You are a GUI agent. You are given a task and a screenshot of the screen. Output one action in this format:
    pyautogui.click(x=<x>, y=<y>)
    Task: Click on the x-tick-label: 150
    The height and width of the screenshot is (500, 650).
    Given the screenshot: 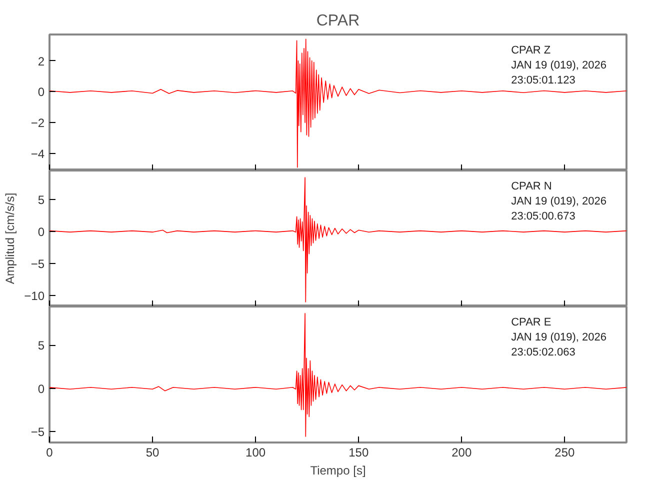 What is the action you would take?
    pyautogui.click(x=358, y=453)
    